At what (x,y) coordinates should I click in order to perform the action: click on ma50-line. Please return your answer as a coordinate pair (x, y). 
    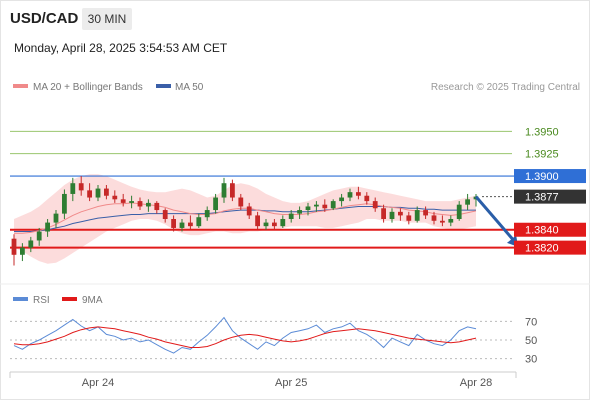
    Looking at the image, I should click on (245, 219).